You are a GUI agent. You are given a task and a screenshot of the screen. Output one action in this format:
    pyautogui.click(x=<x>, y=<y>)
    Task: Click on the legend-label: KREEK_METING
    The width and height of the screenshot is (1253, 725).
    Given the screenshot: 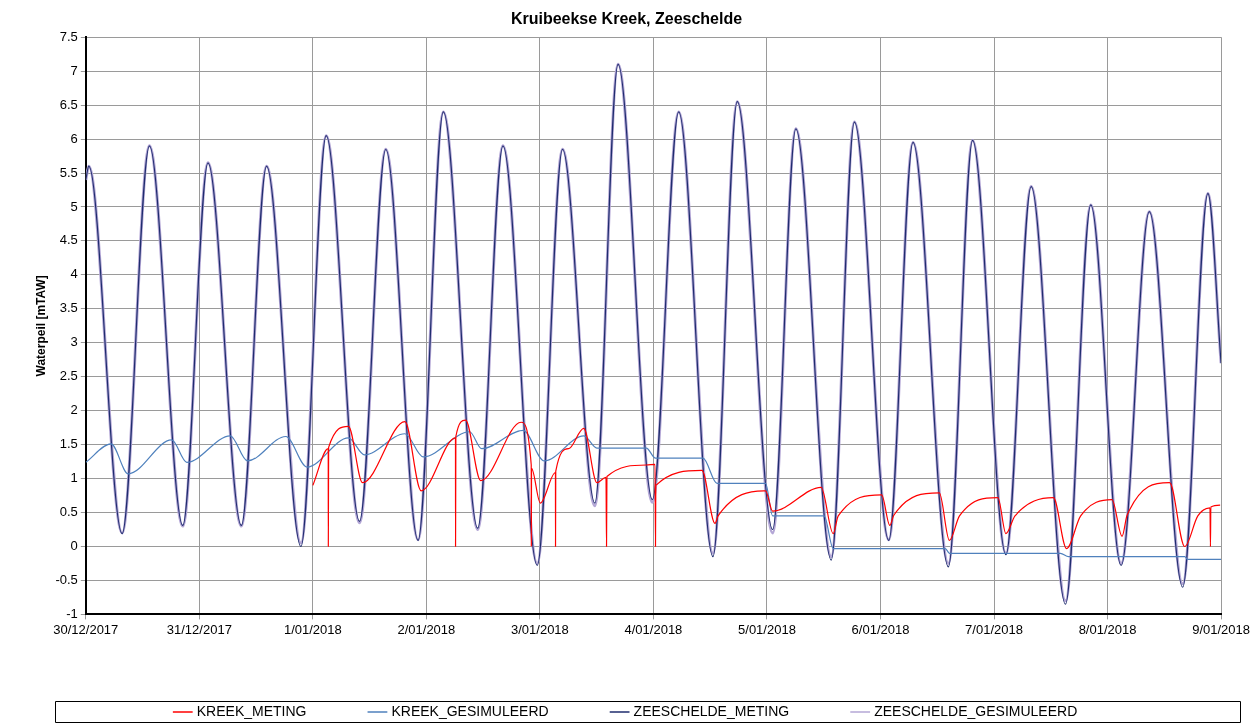 What is the action you would take?
    pyautogui.click(x=251, y=710)
    